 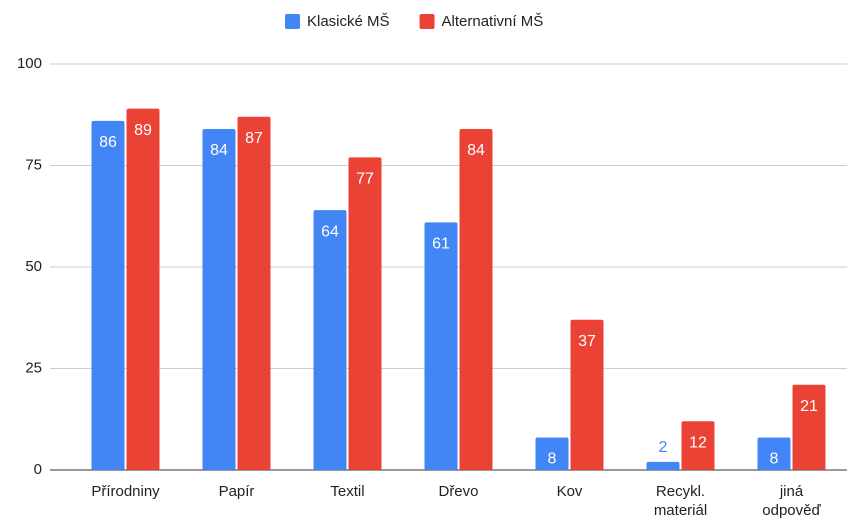 What do you see at coordinates (458, 491) in the screenshot?
I see `x-tick-label: Dřevo` at bounding box center [458, 491].